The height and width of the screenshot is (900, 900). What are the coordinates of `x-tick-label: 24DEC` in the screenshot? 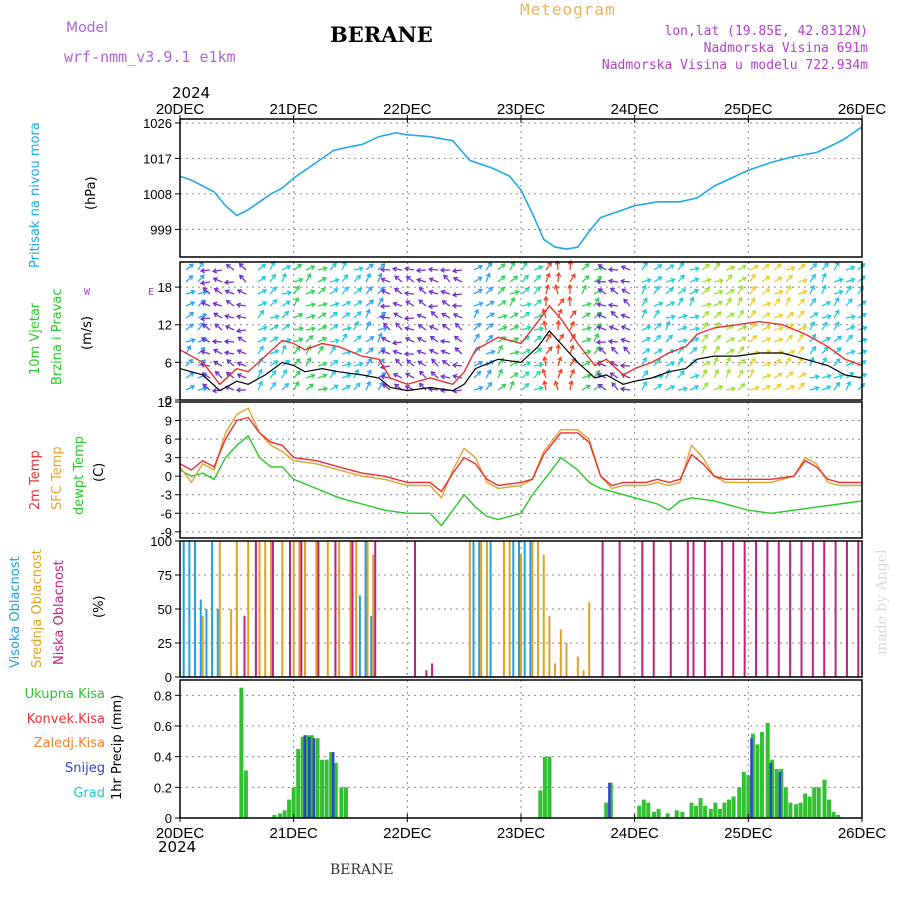 It's located at (634, 109).